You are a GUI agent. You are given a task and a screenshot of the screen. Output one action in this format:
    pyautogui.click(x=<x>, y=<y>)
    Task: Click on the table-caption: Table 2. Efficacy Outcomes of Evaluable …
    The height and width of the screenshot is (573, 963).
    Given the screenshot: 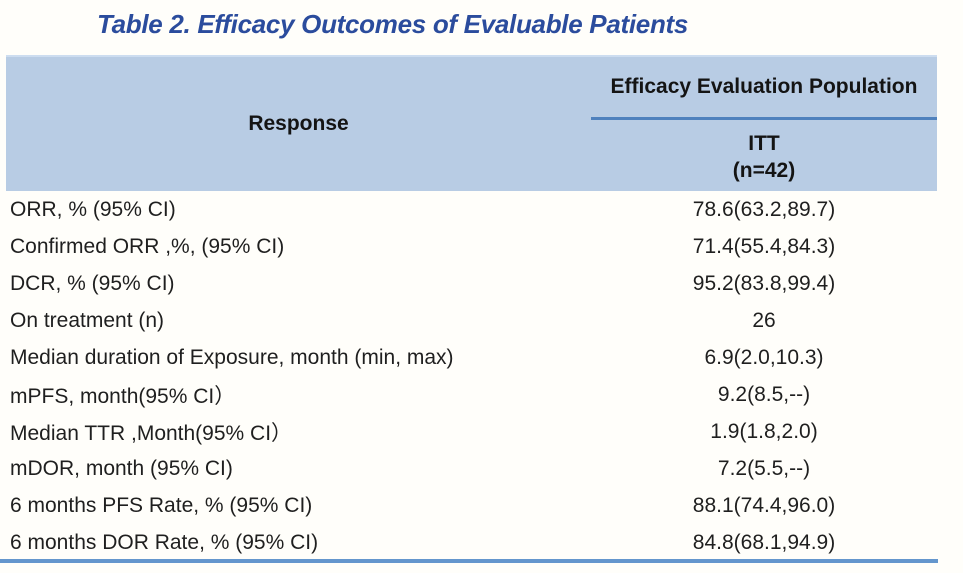 What is the action you would take?
    pyautogui.click(x=393, y=24)
    